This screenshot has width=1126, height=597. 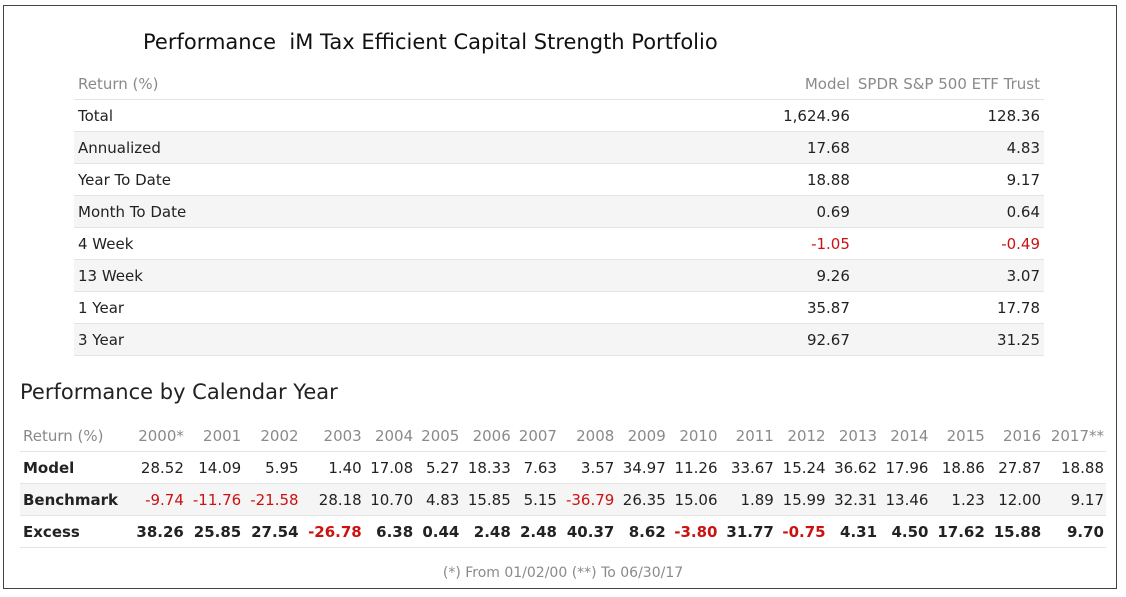 I want to click on year-header: 2010, so click(x=693, y=436).